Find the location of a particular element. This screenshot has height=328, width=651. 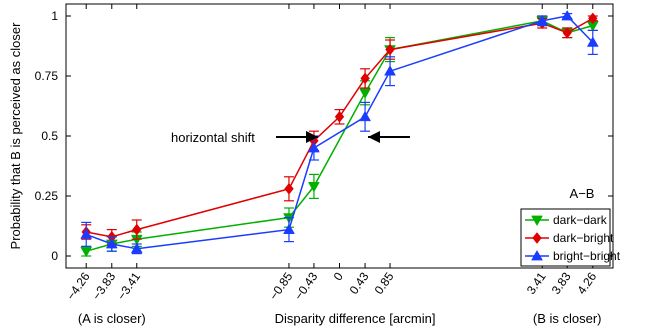

x-axis-label: Disparity difference [arcmin] is located at coordinates (355, 318).